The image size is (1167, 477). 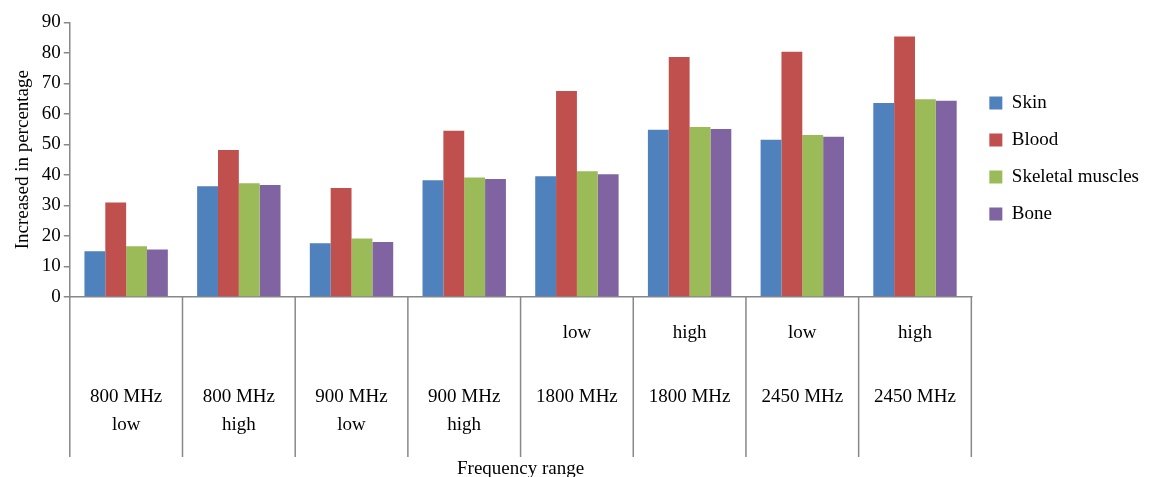 I want to click on y-tick-label: 50, so click(x=51, y=143).